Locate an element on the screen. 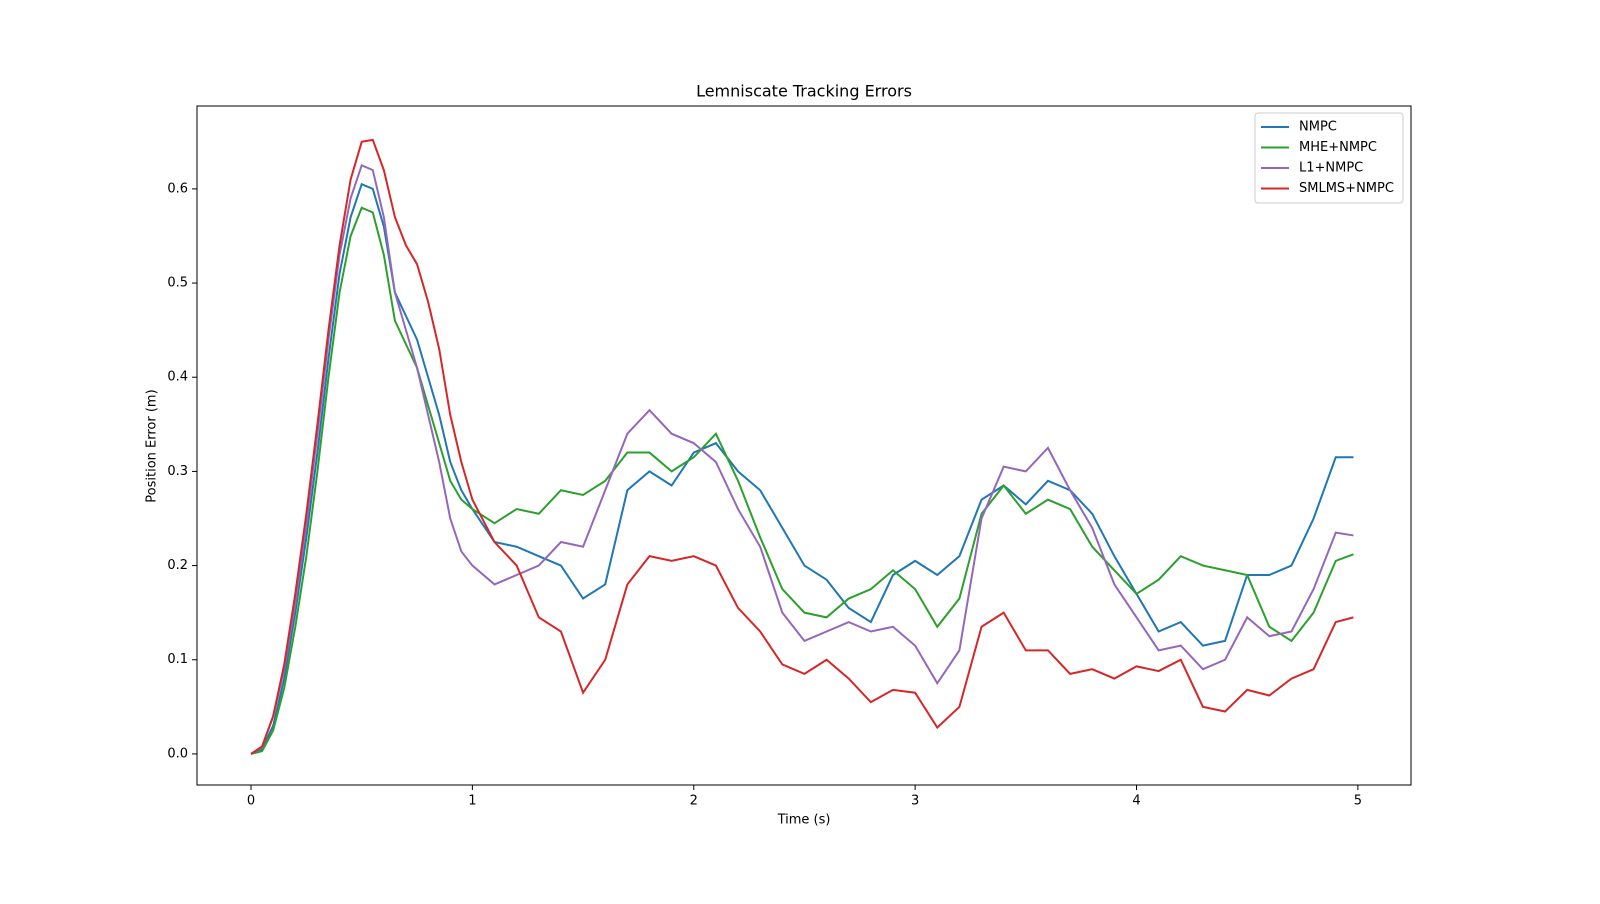 The width and height of the screenshot is (1600, 904). y-tick-label: 0.3 is located at coordinates (177, 471).